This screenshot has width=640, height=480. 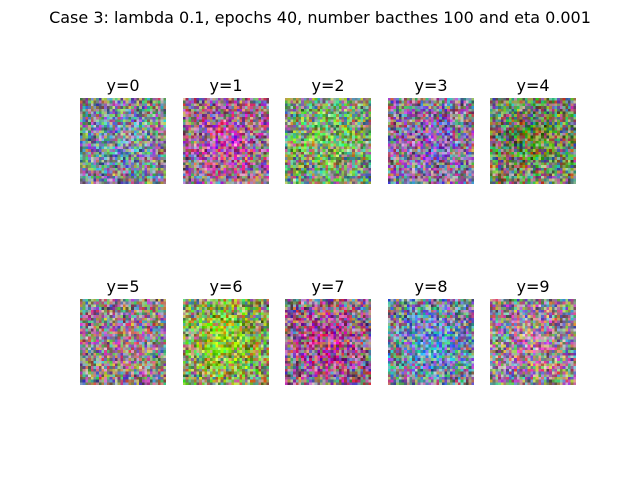 I want to click on panel-title: y=0, so click(x=123, y=85).